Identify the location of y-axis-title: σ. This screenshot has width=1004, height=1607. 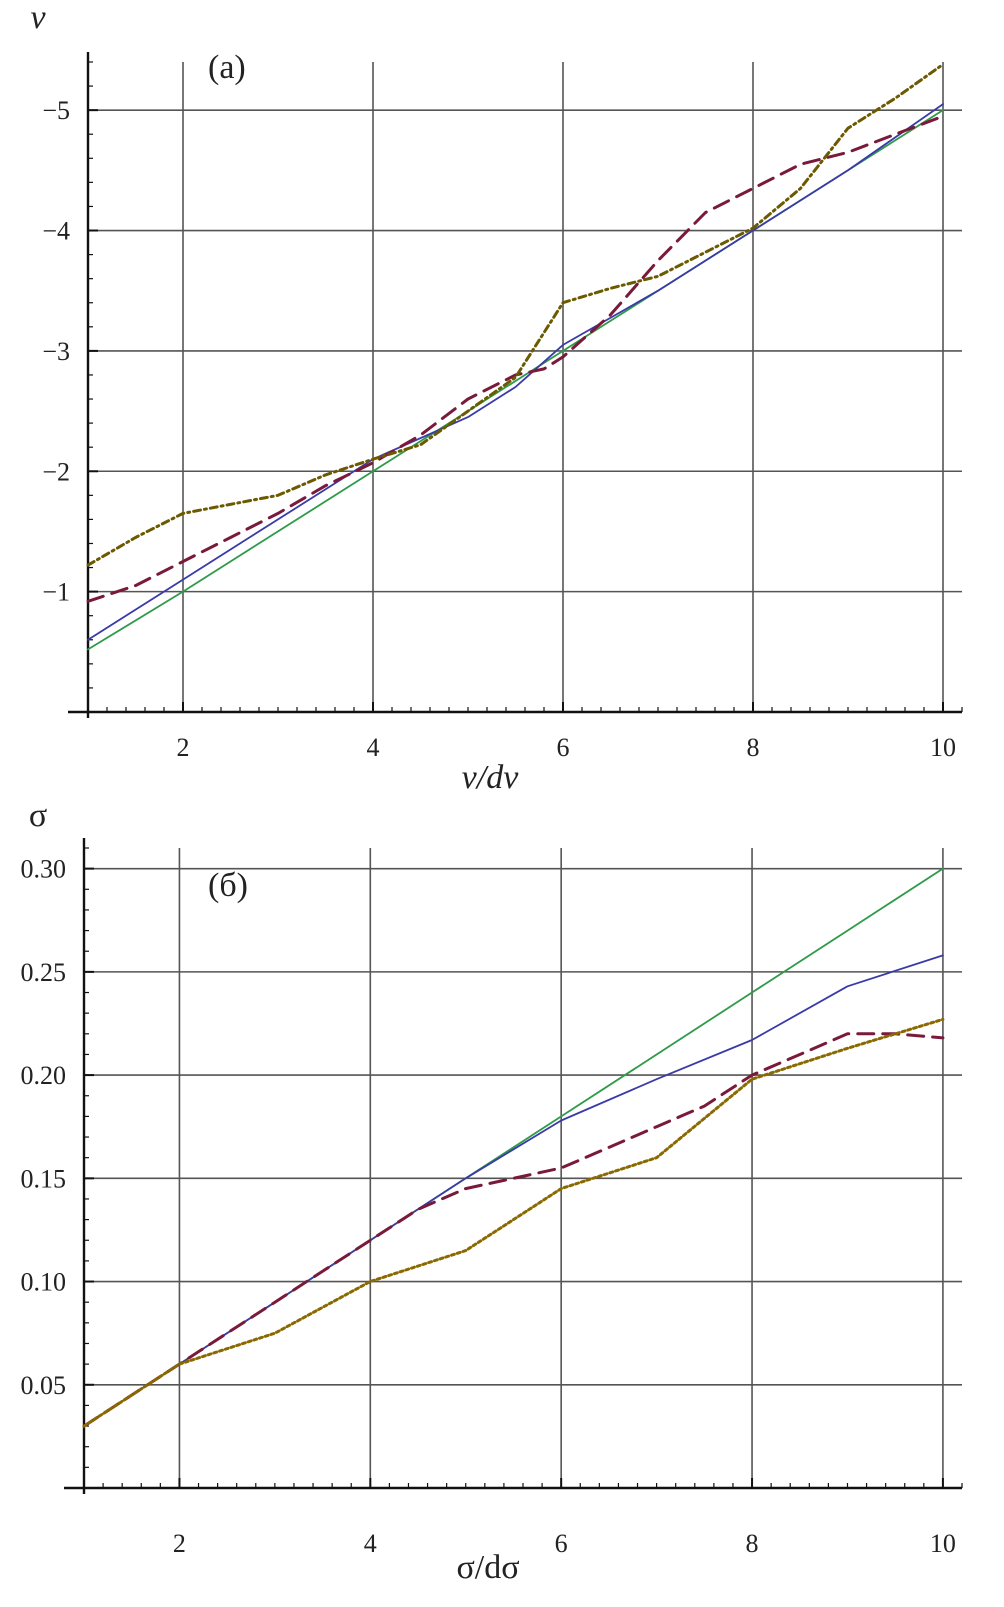
(38, 815).